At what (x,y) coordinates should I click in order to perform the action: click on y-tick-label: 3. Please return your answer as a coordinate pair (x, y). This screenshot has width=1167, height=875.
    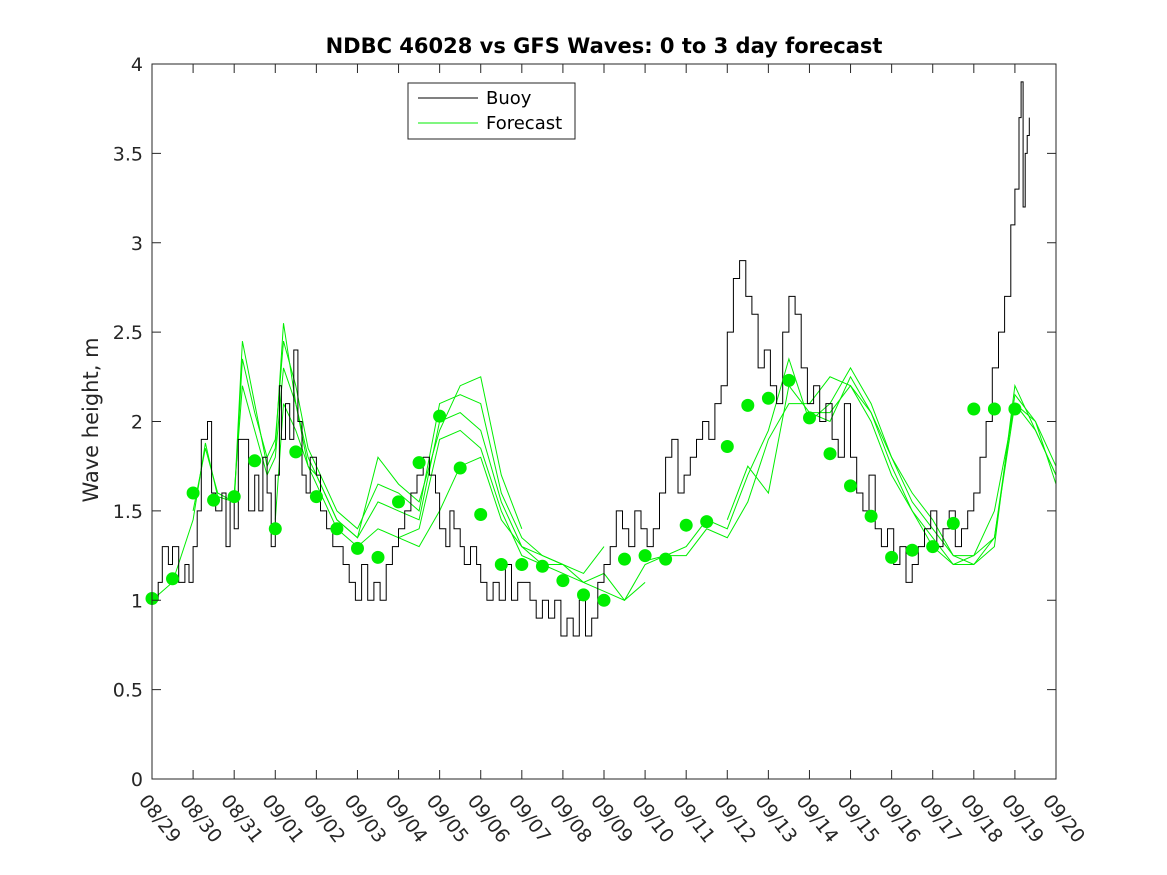
    Looking at the image, I should click on (137, 244).